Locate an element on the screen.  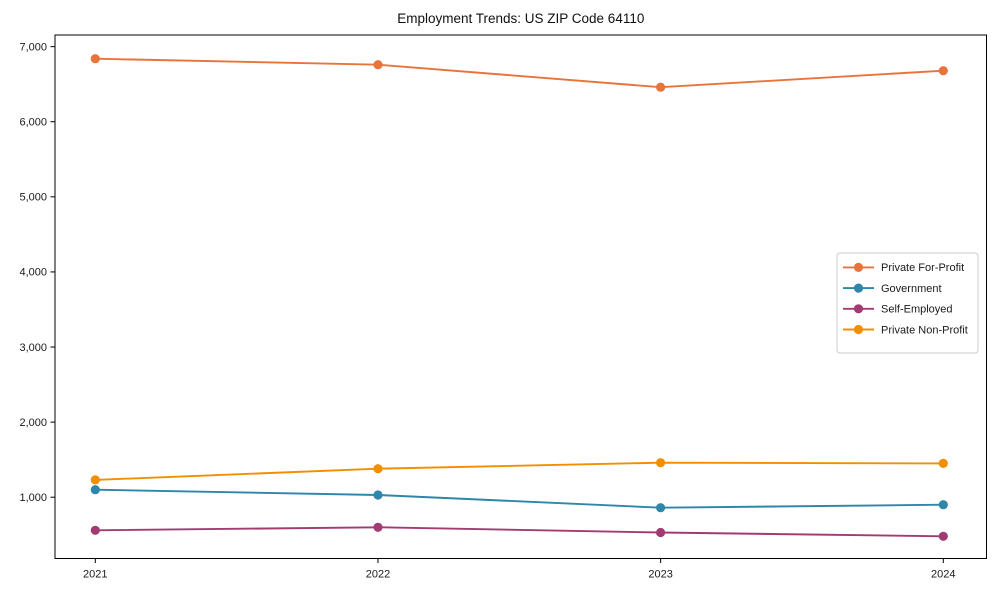
series-line-government is located at coordinates (519, 498).